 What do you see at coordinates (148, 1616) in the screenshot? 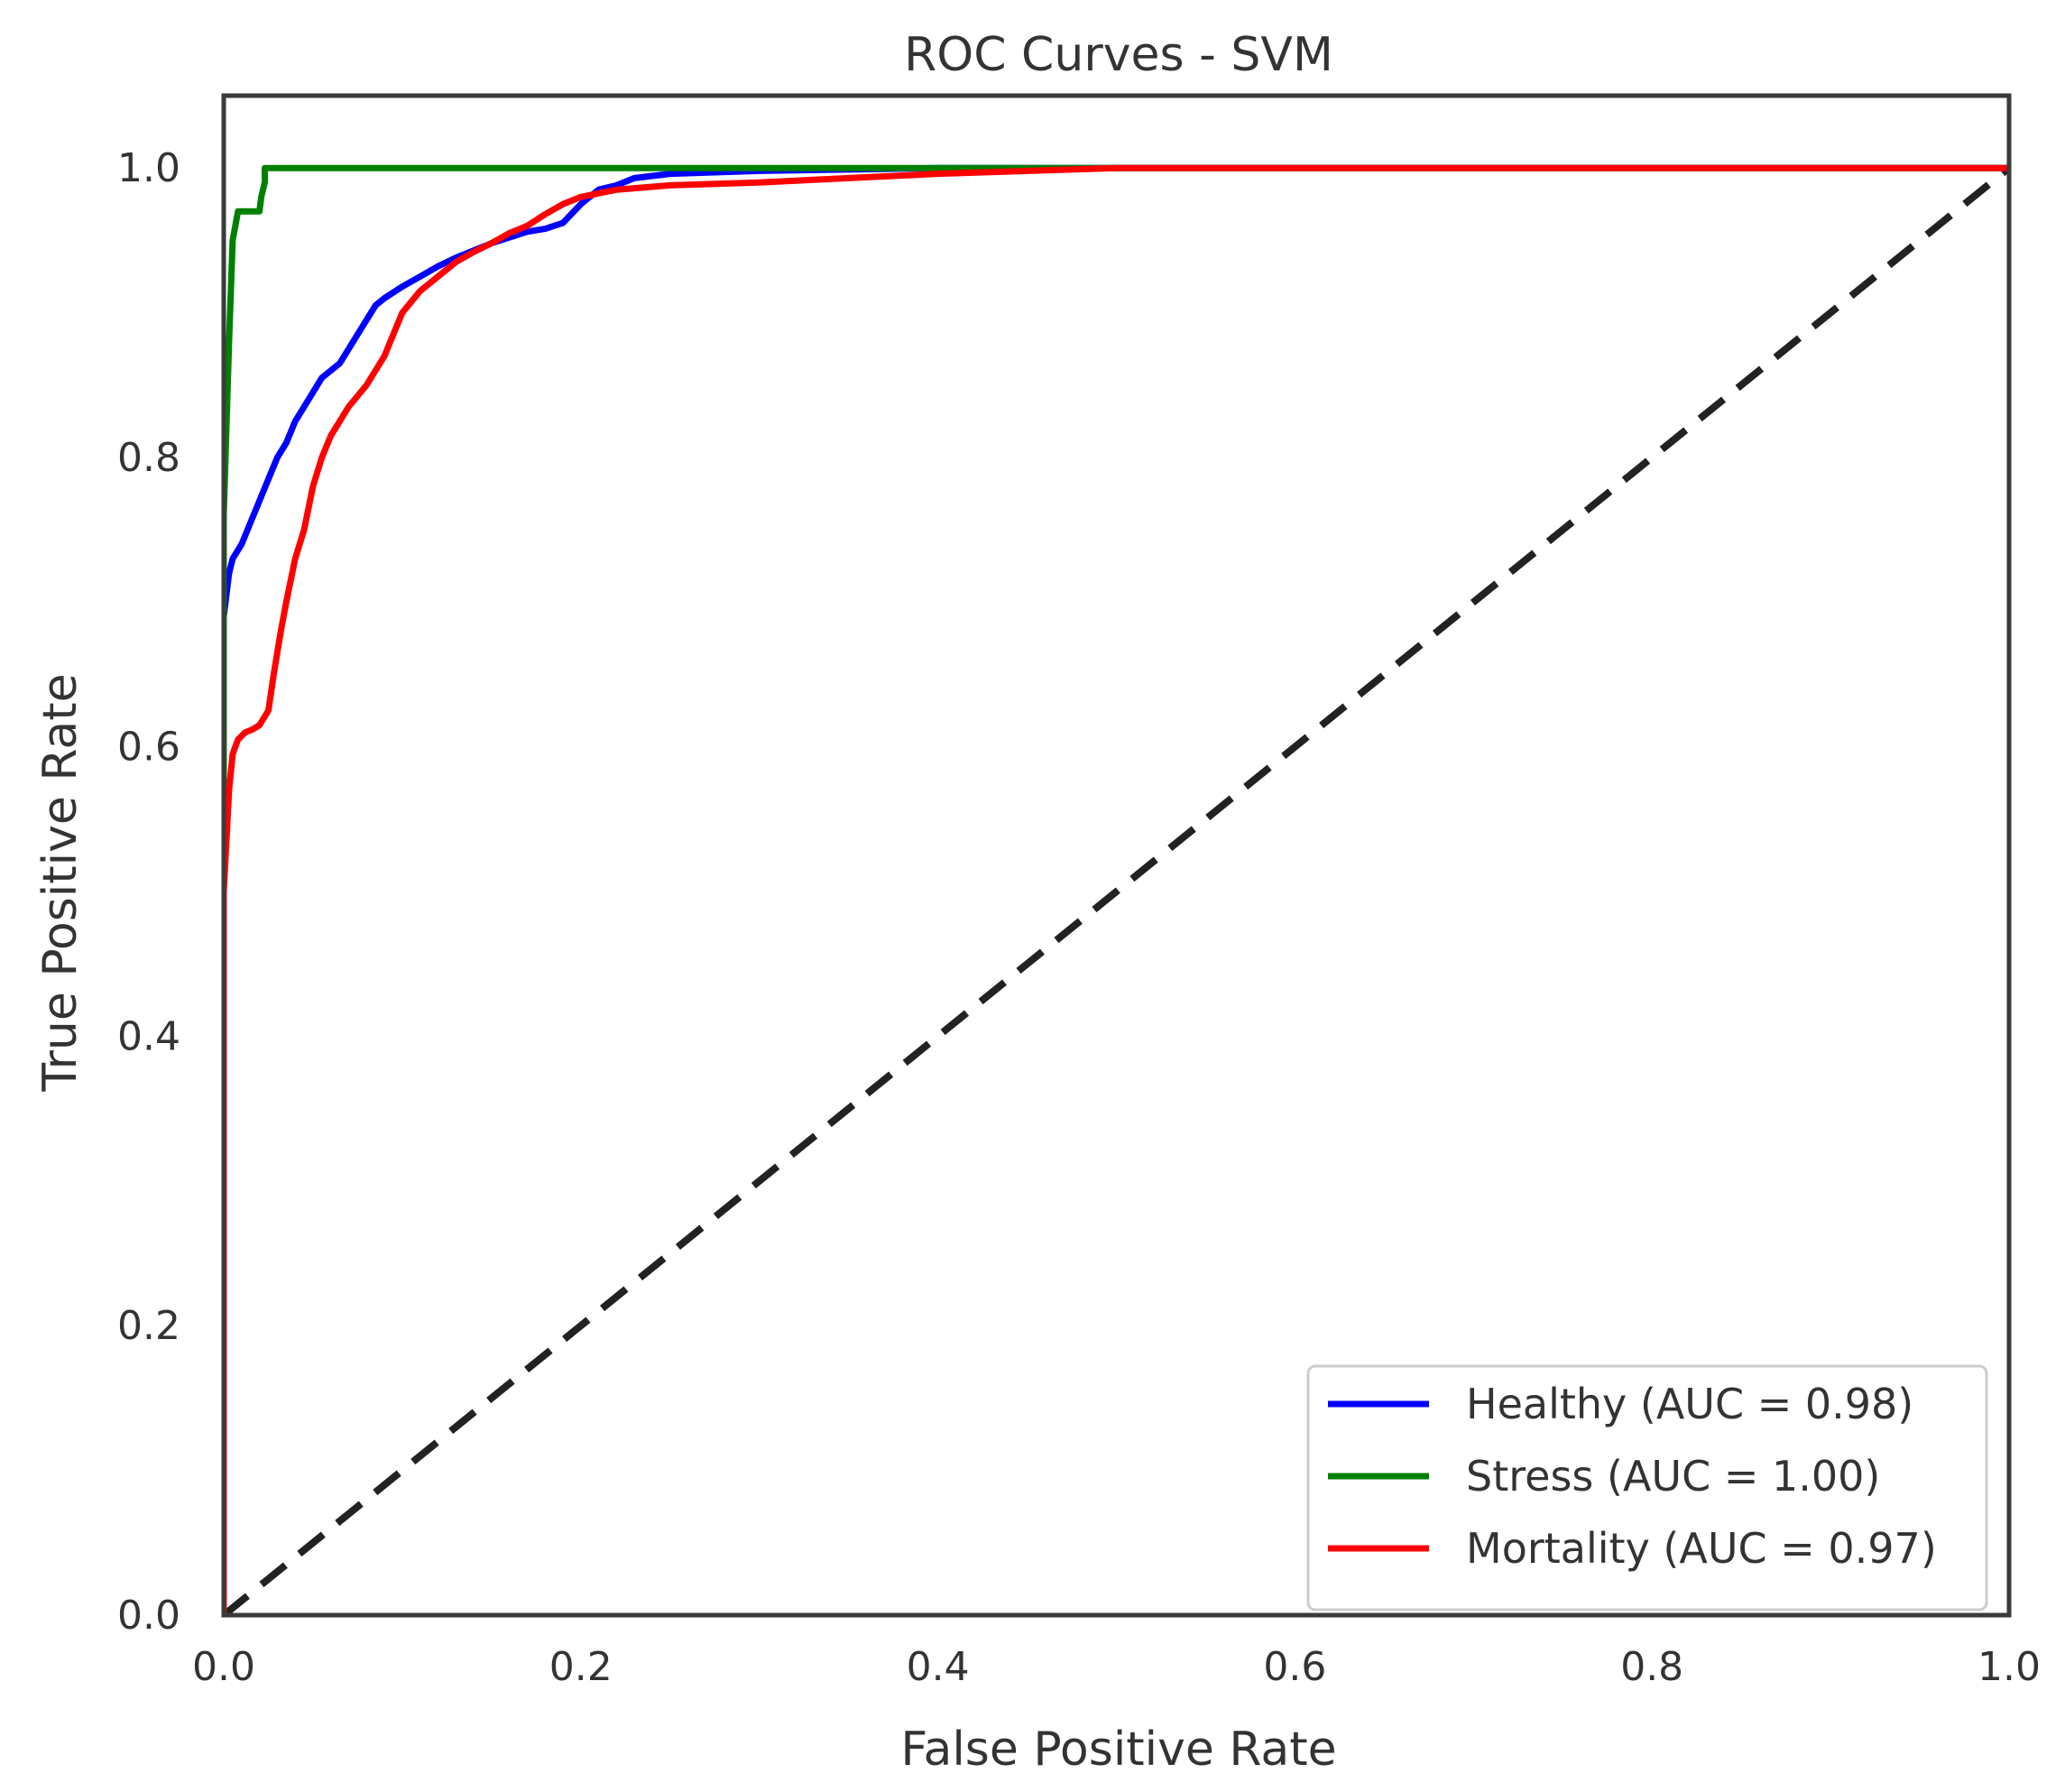
I see `y-tick-label: 0.0` at bounding box center [148, 1616].